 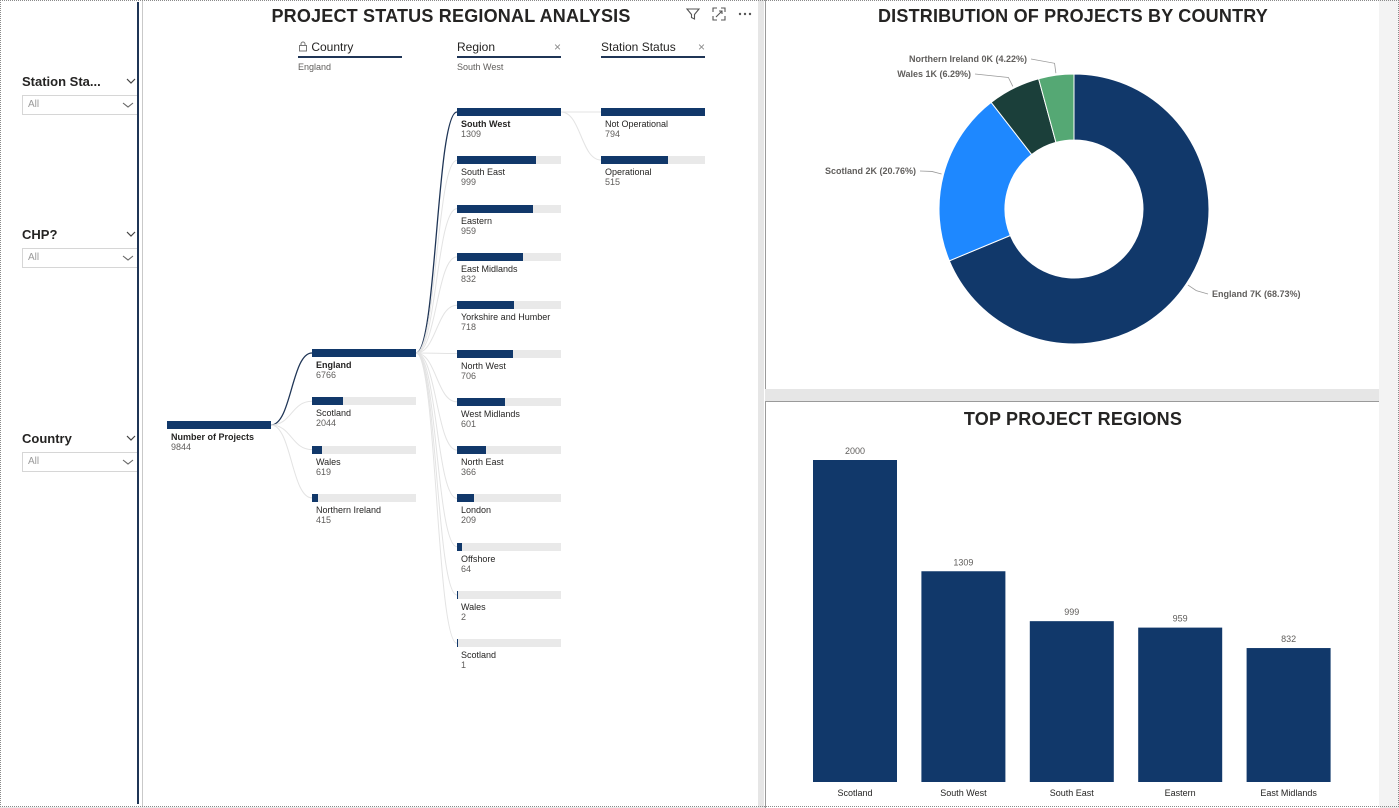 What do you see at coordinates (480, 67) in the screenshot?
I see `column-header-selection: South West` at bounding box center [480, 67].